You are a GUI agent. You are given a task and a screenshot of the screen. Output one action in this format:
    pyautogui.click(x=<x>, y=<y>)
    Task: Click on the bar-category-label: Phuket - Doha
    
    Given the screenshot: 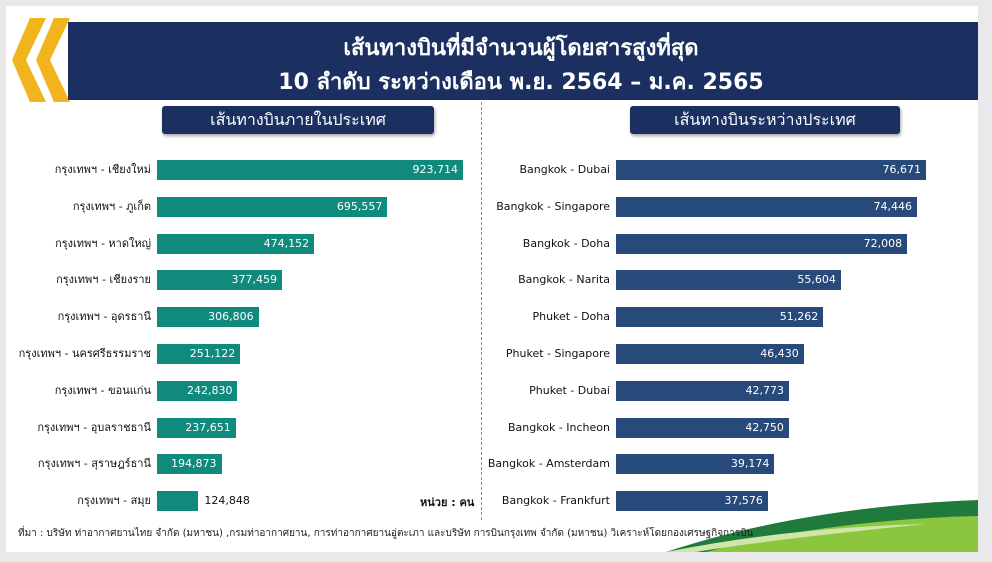 What is the action you would take?
    pyautogui.click(x=571, y=317)
    